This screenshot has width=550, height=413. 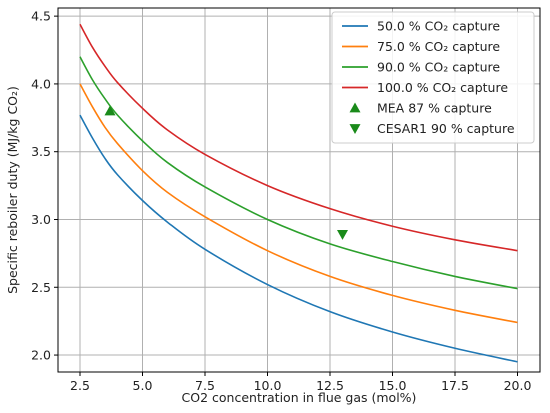 I want to click on legend-entry: MEA 87 % capture, so click(x=420, y=108).